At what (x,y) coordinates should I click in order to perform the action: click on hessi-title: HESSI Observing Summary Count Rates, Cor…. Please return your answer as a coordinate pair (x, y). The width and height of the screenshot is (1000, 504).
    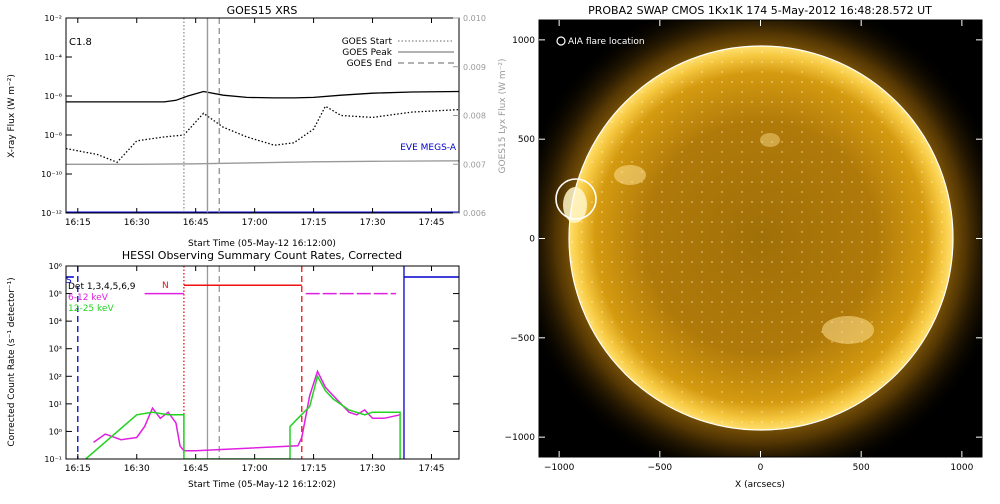
    Looking at the image, I should click on (262, 255).